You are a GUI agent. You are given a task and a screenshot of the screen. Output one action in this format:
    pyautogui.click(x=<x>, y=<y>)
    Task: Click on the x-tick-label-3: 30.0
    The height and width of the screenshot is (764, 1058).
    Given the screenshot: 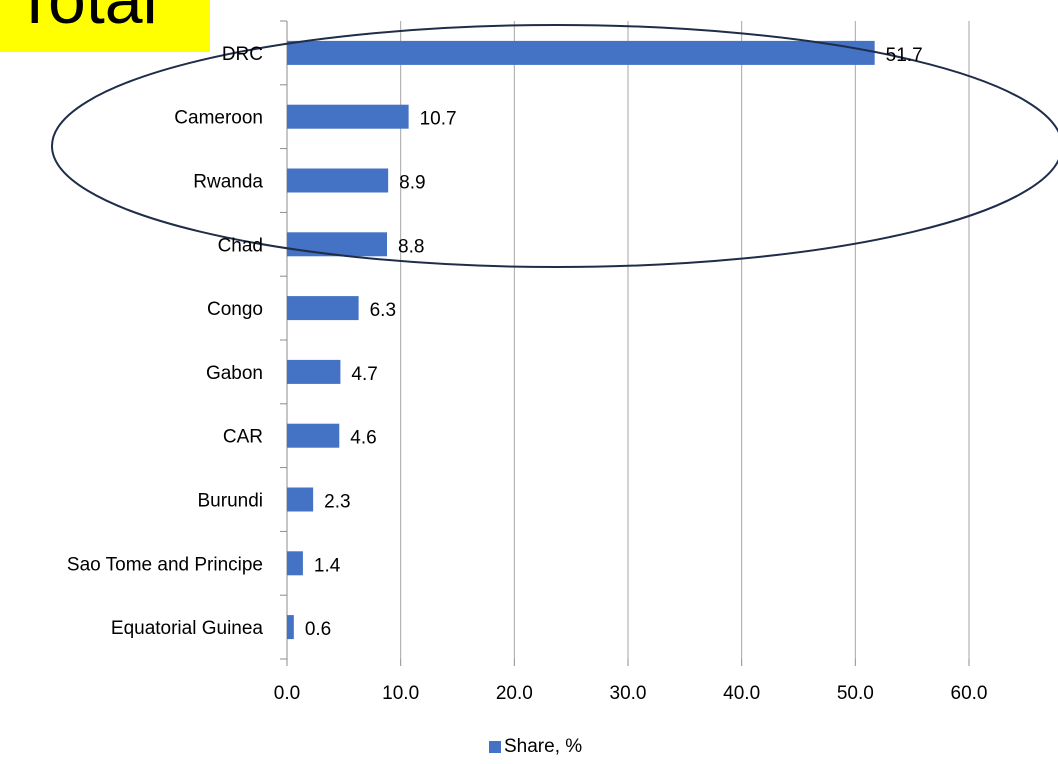 What is the action you would take?
    pyautogui.click(x=628, y=693)
    